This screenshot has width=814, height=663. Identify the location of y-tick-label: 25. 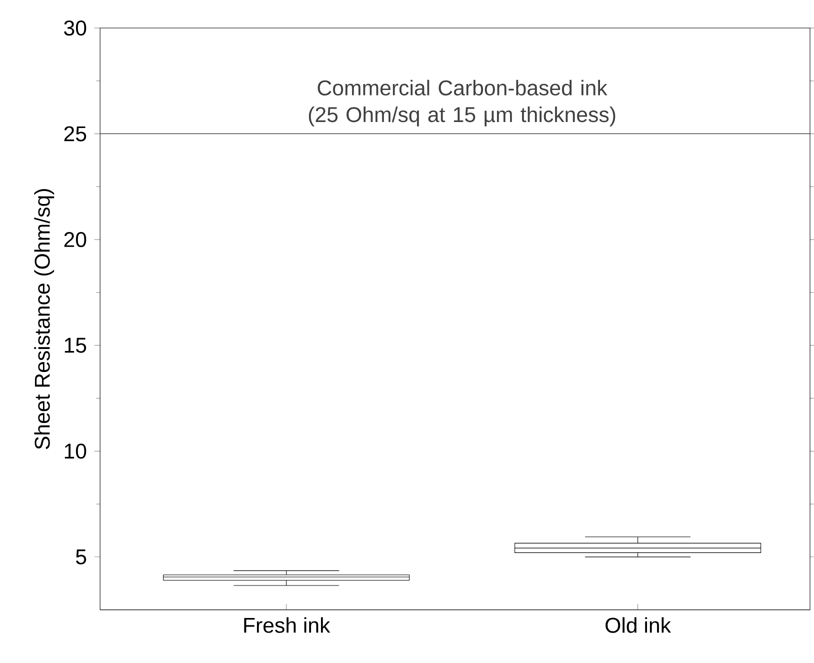
(75, 134).